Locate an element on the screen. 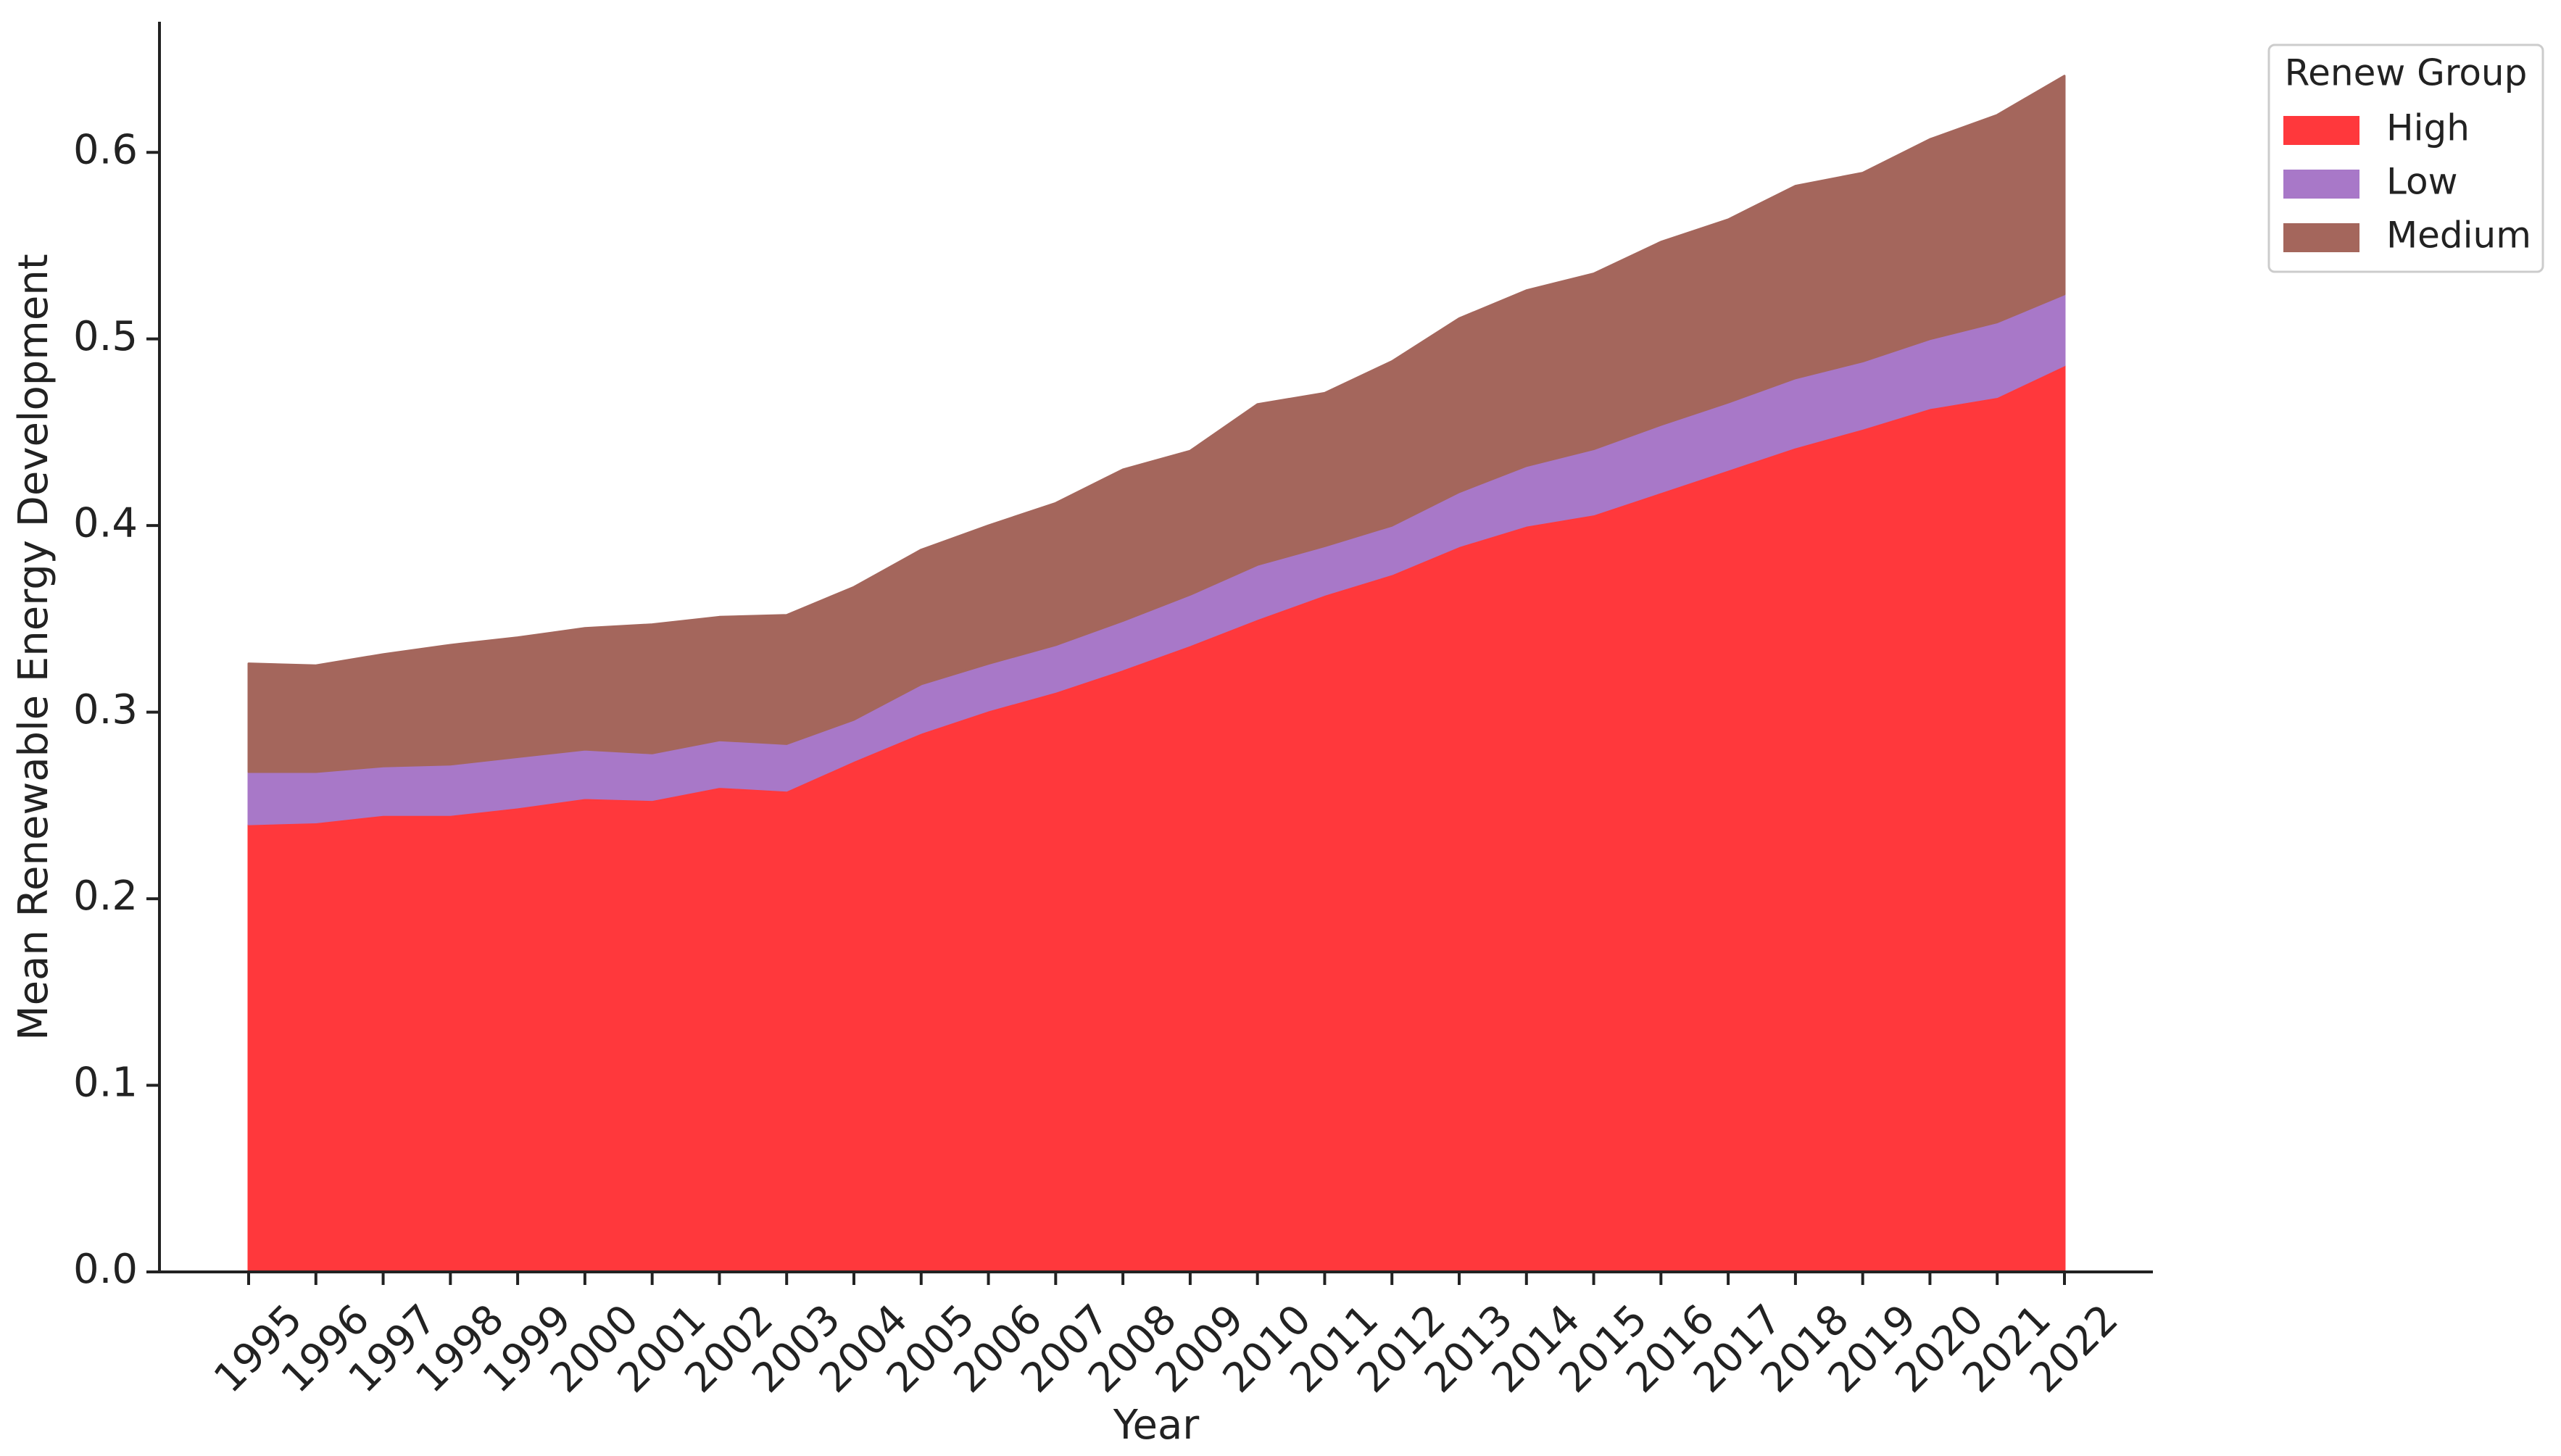  legend-label-high: High is located at coordinates (2428, 128).